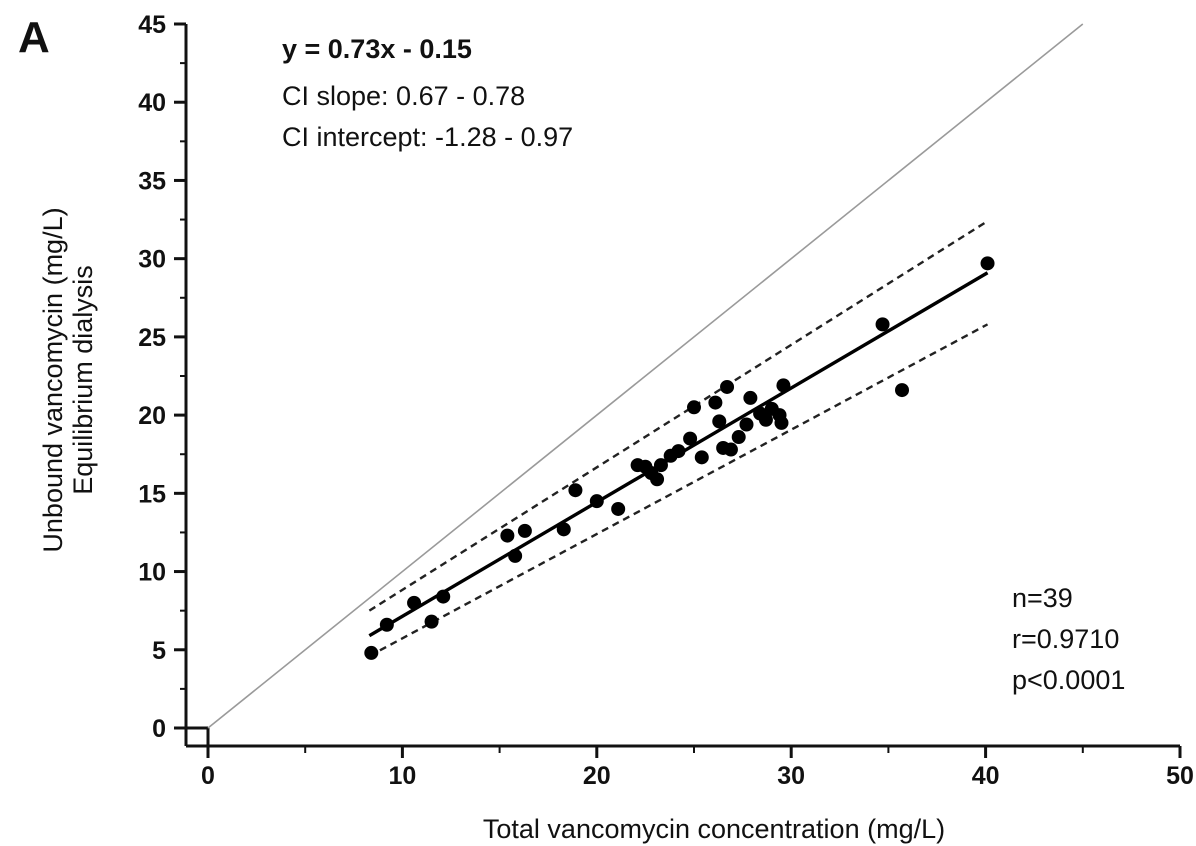  Describe the element at coordinates (152, 494) in the screenshot. I see `y-tick-label: 15` at that location.